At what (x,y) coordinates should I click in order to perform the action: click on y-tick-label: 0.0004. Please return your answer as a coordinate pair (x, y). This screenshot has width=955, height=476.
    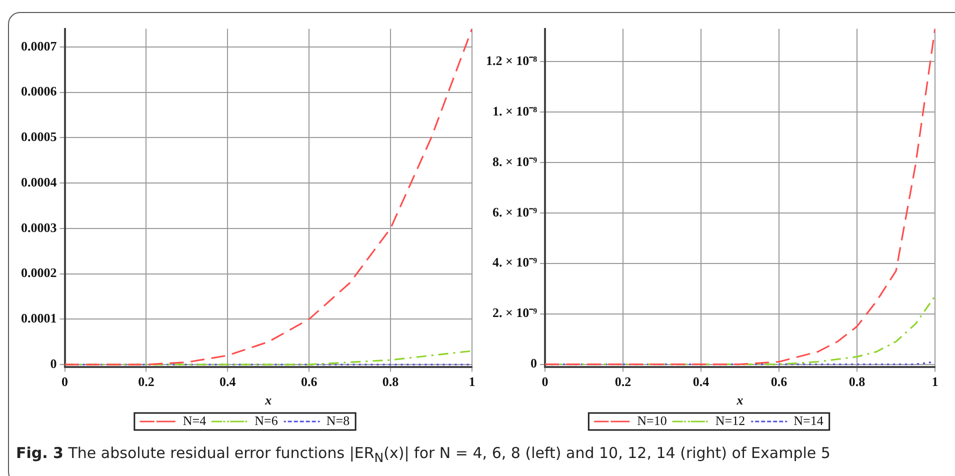
    Looking at the image, I should click on (39, 182).